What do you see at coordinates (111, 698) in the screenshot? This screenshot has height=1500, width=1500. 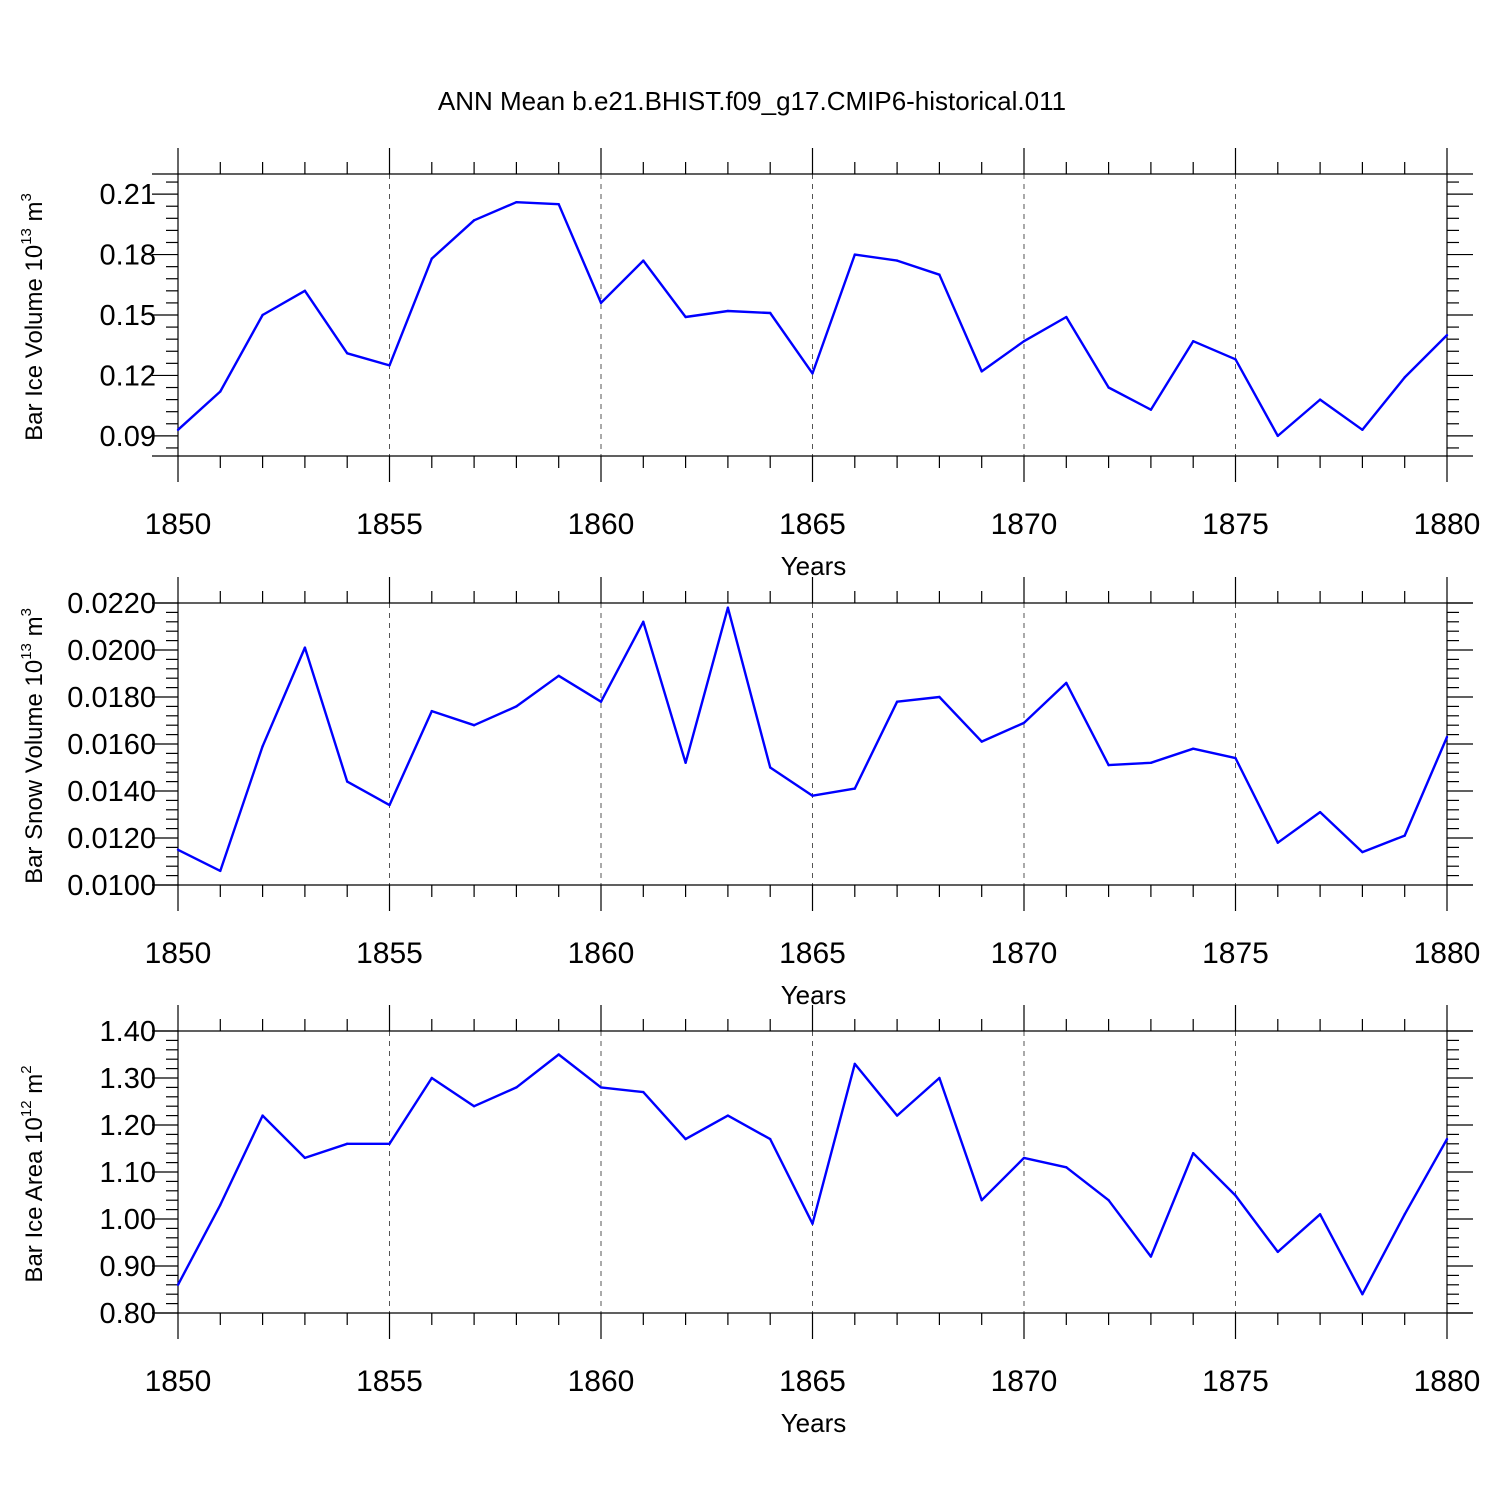 I see `y-tick-label: 0.0180` at bounding box center [111, 698].